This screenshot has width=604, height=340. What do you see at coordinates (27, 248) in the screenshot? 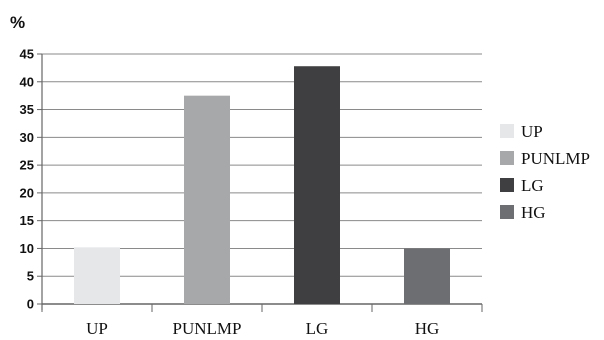
I see `y-tick-label: 10` at bounding box center [27, 248].